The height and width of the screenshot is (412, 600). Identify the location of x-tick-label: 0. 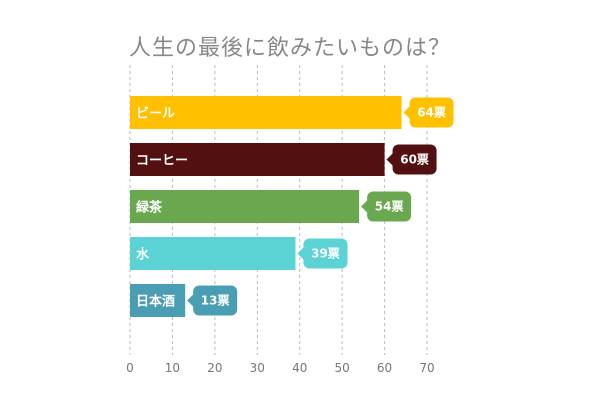
(130, 368).